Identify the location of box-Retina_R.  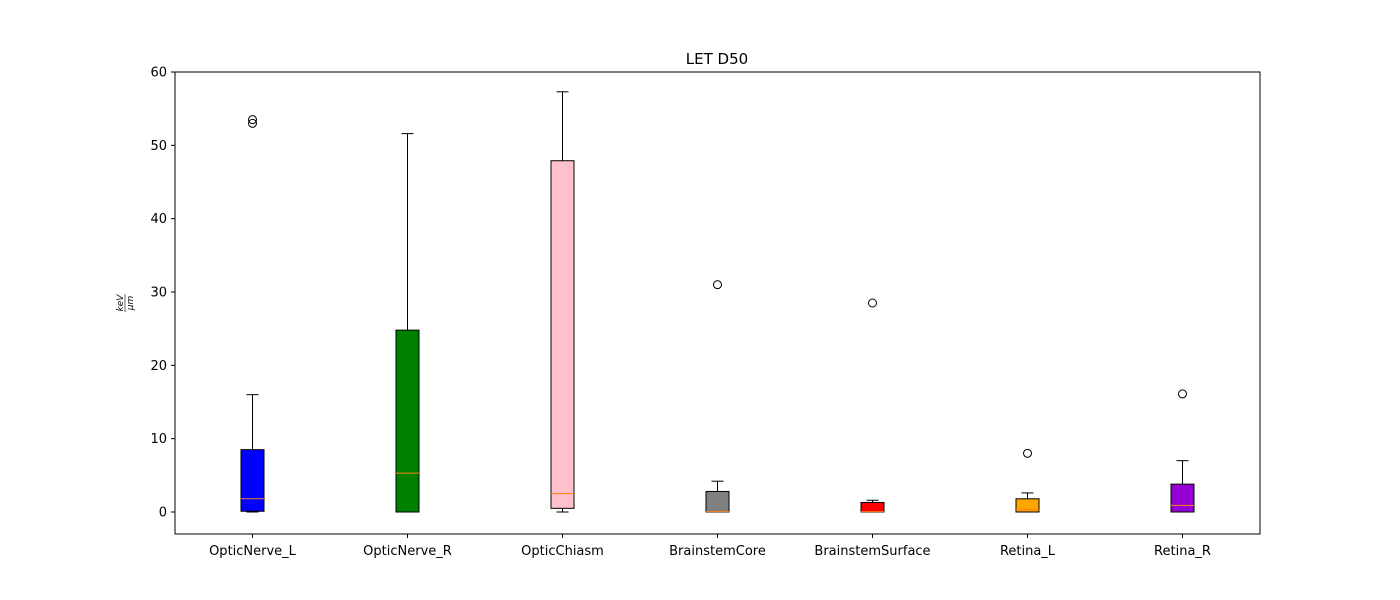
(1182, 451).